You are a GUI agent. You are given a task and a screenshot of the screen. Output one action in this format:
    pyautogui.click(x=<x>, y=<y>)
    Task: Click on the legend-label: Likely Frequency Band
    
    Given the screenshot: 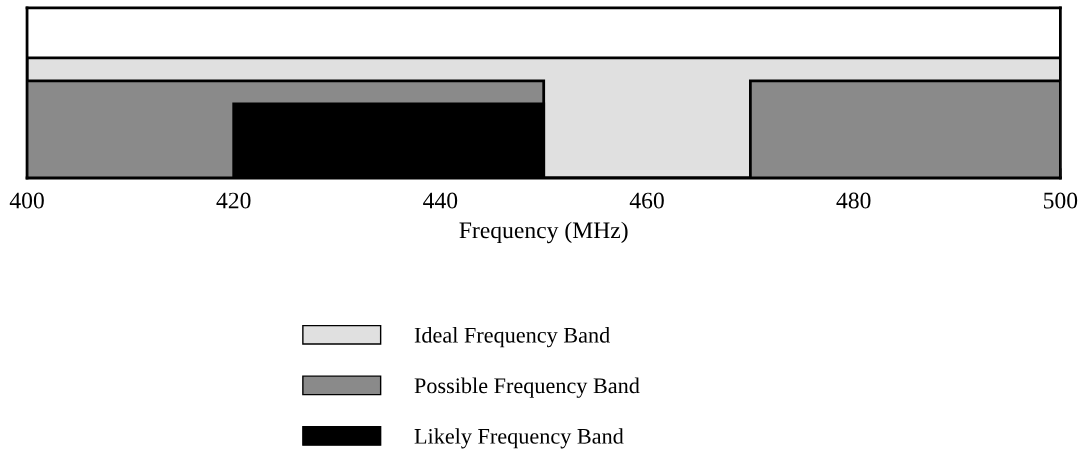 What is the action you would take?
    pyautogui.click(x=519, y=438)
    